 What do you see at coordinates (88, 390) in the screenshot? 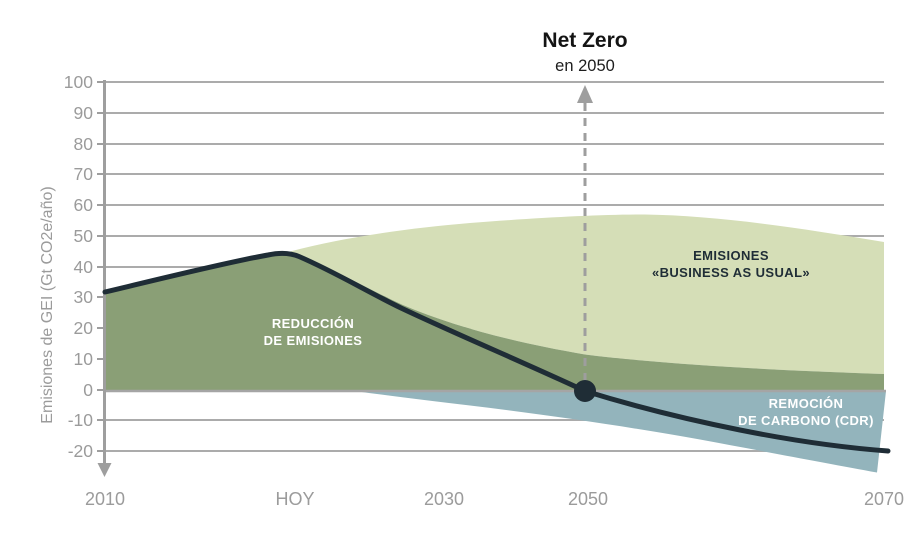
I see `y-tick-0: 0` at bounding box center [88, 390].